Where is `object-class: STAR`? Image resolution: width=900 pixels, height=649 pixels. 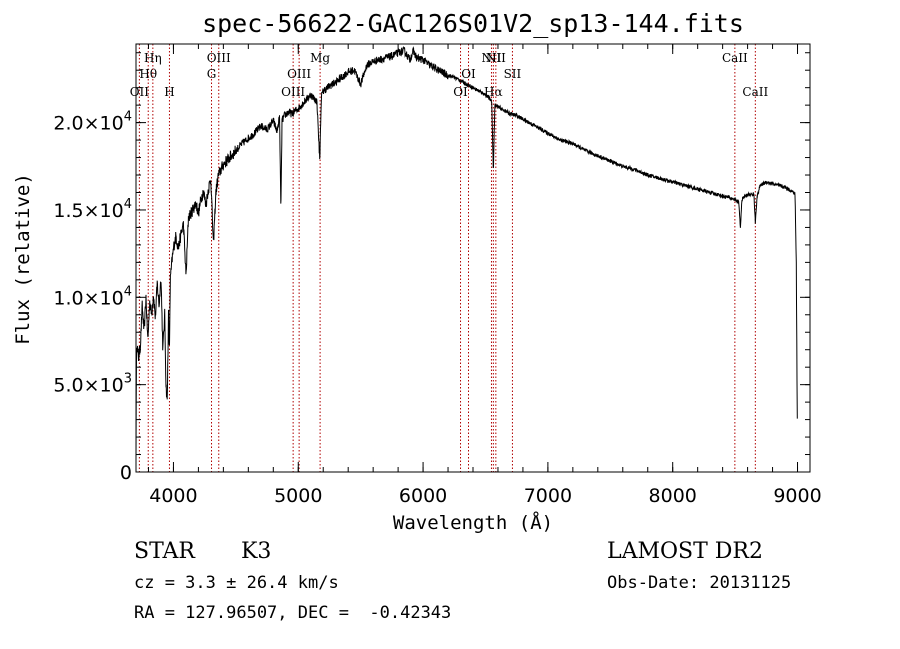 object-class: STAR is located at coordinates (164, 551).